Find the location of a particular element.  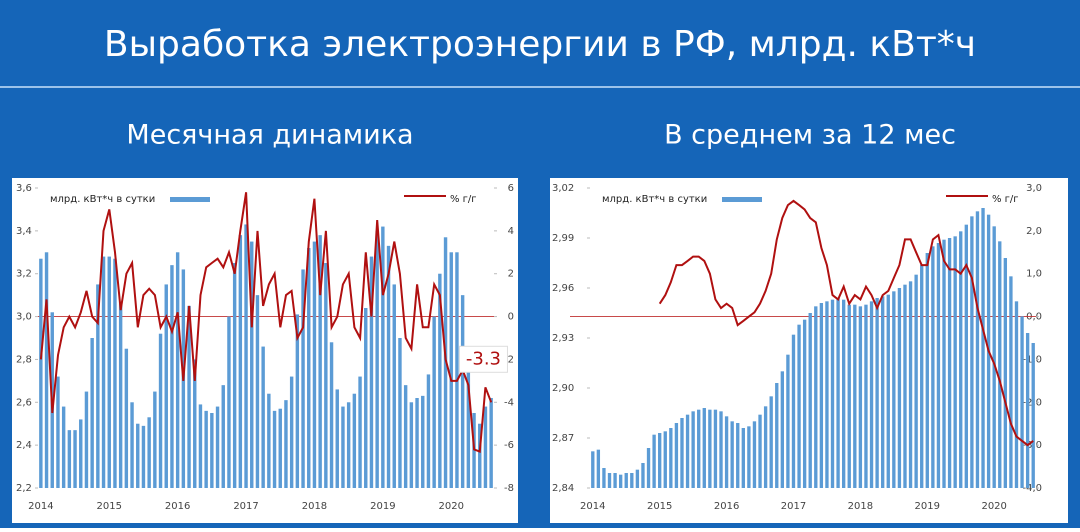

y-tick-label: 2,99 is located at coordinates (563, 238).